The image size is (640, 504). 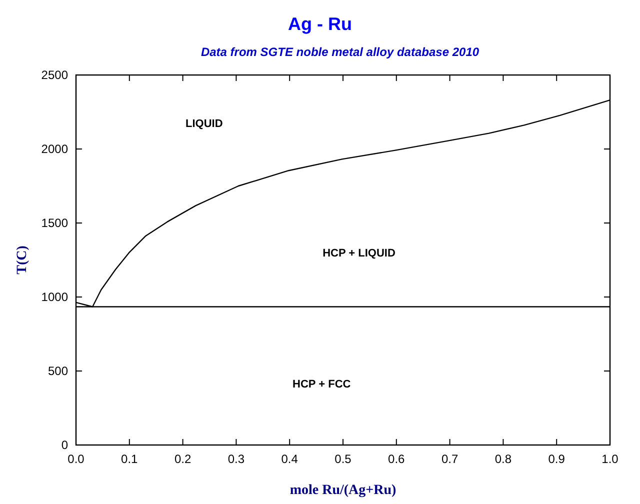 I want to click on x-tick-label: 1.0, so click(x=610, y=459).